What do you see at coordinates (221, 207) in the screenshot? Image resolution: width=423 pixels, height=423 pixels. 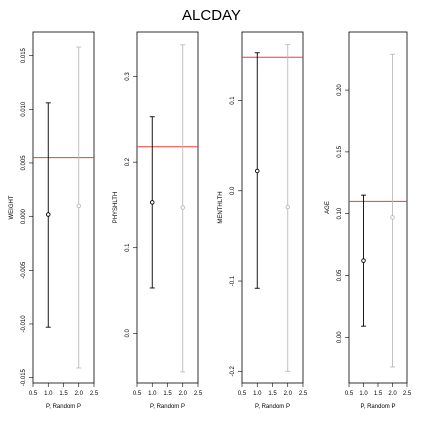 I see `y-axis-label: MENTHLTH` at bounding box center [221, 207].